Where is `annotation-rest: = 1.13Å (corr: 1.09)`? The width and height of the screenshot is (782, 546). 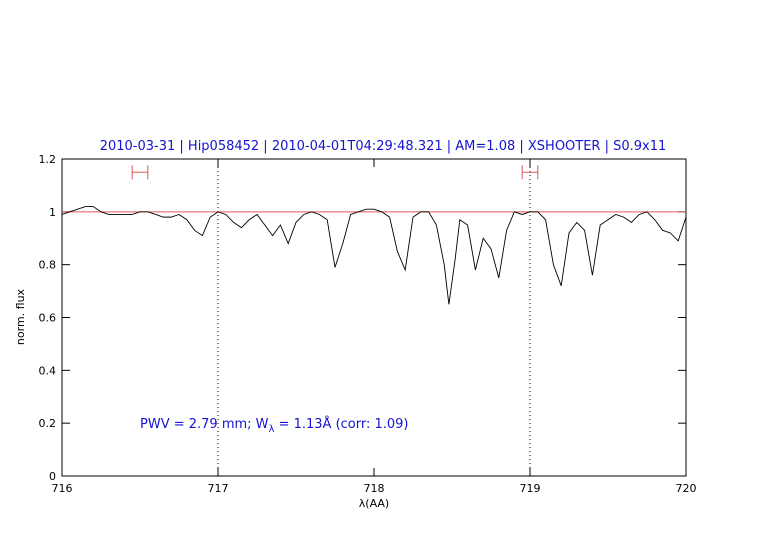
annotation-rest: = 1.13Å (corr: 1.09) is located at coordinates (341, 424).